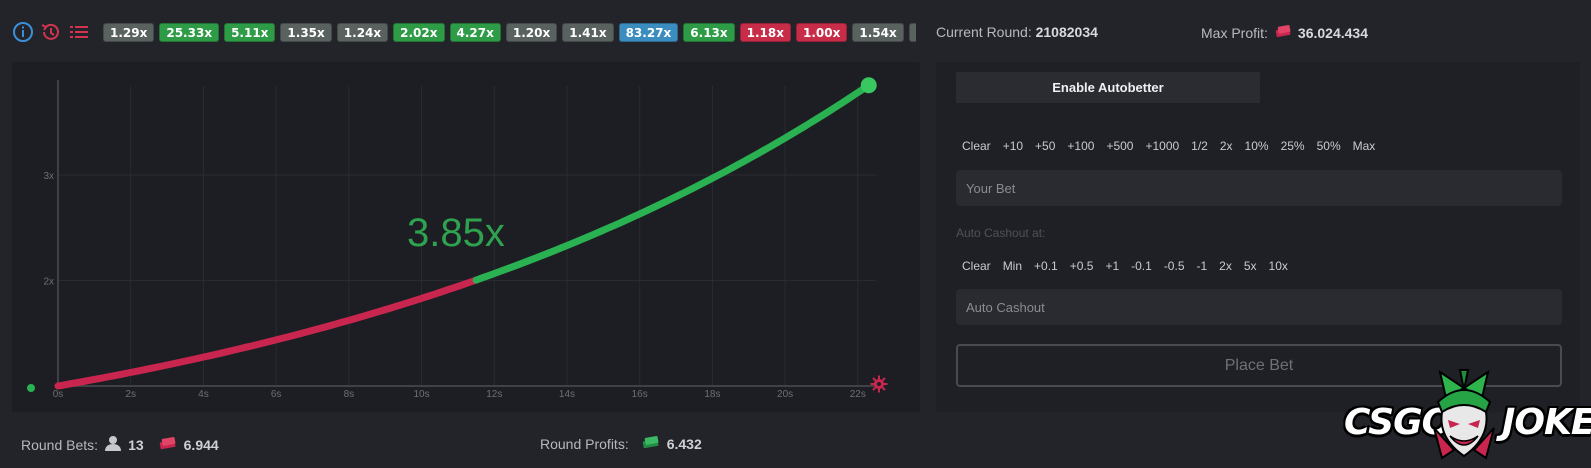  Describe the element at coordinates (1292, 146) in the screenshot. I see `bet-amount-quick-button: 25%` at that location.